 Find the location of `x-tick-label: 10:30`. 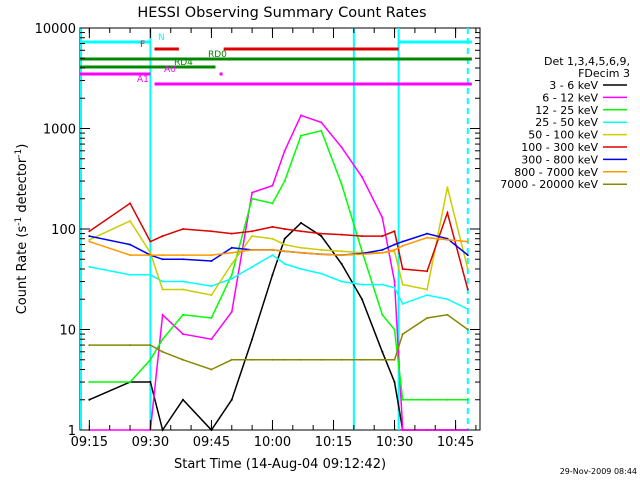

x-tick-label: 10:30 is located at coordinates (394, 442).